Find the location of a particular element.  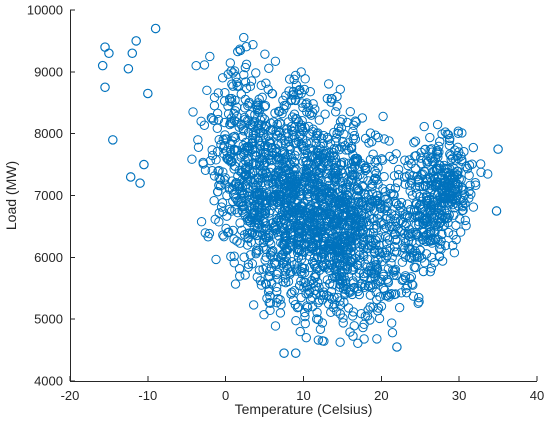

scatter-point-2044 is located at coordinates (264, 315).